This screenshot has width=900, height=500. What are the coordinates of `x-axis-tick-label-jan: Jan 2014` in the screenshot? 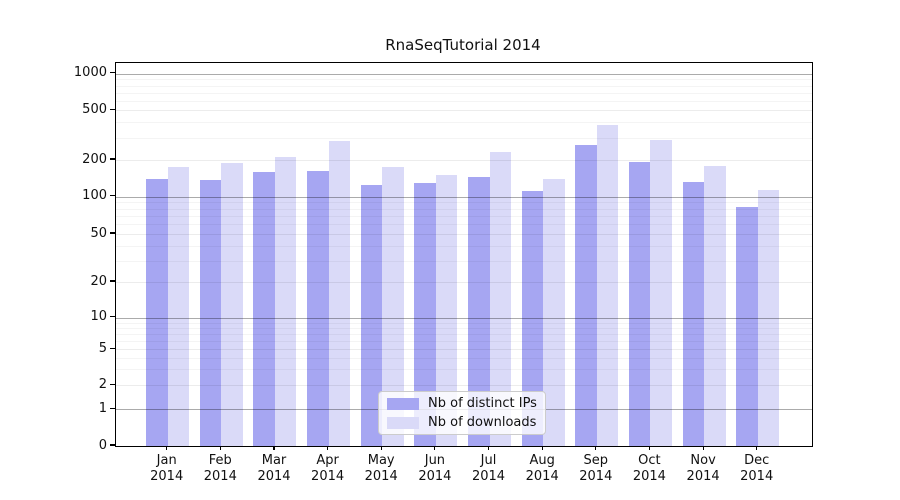 It's located at (167, 468).